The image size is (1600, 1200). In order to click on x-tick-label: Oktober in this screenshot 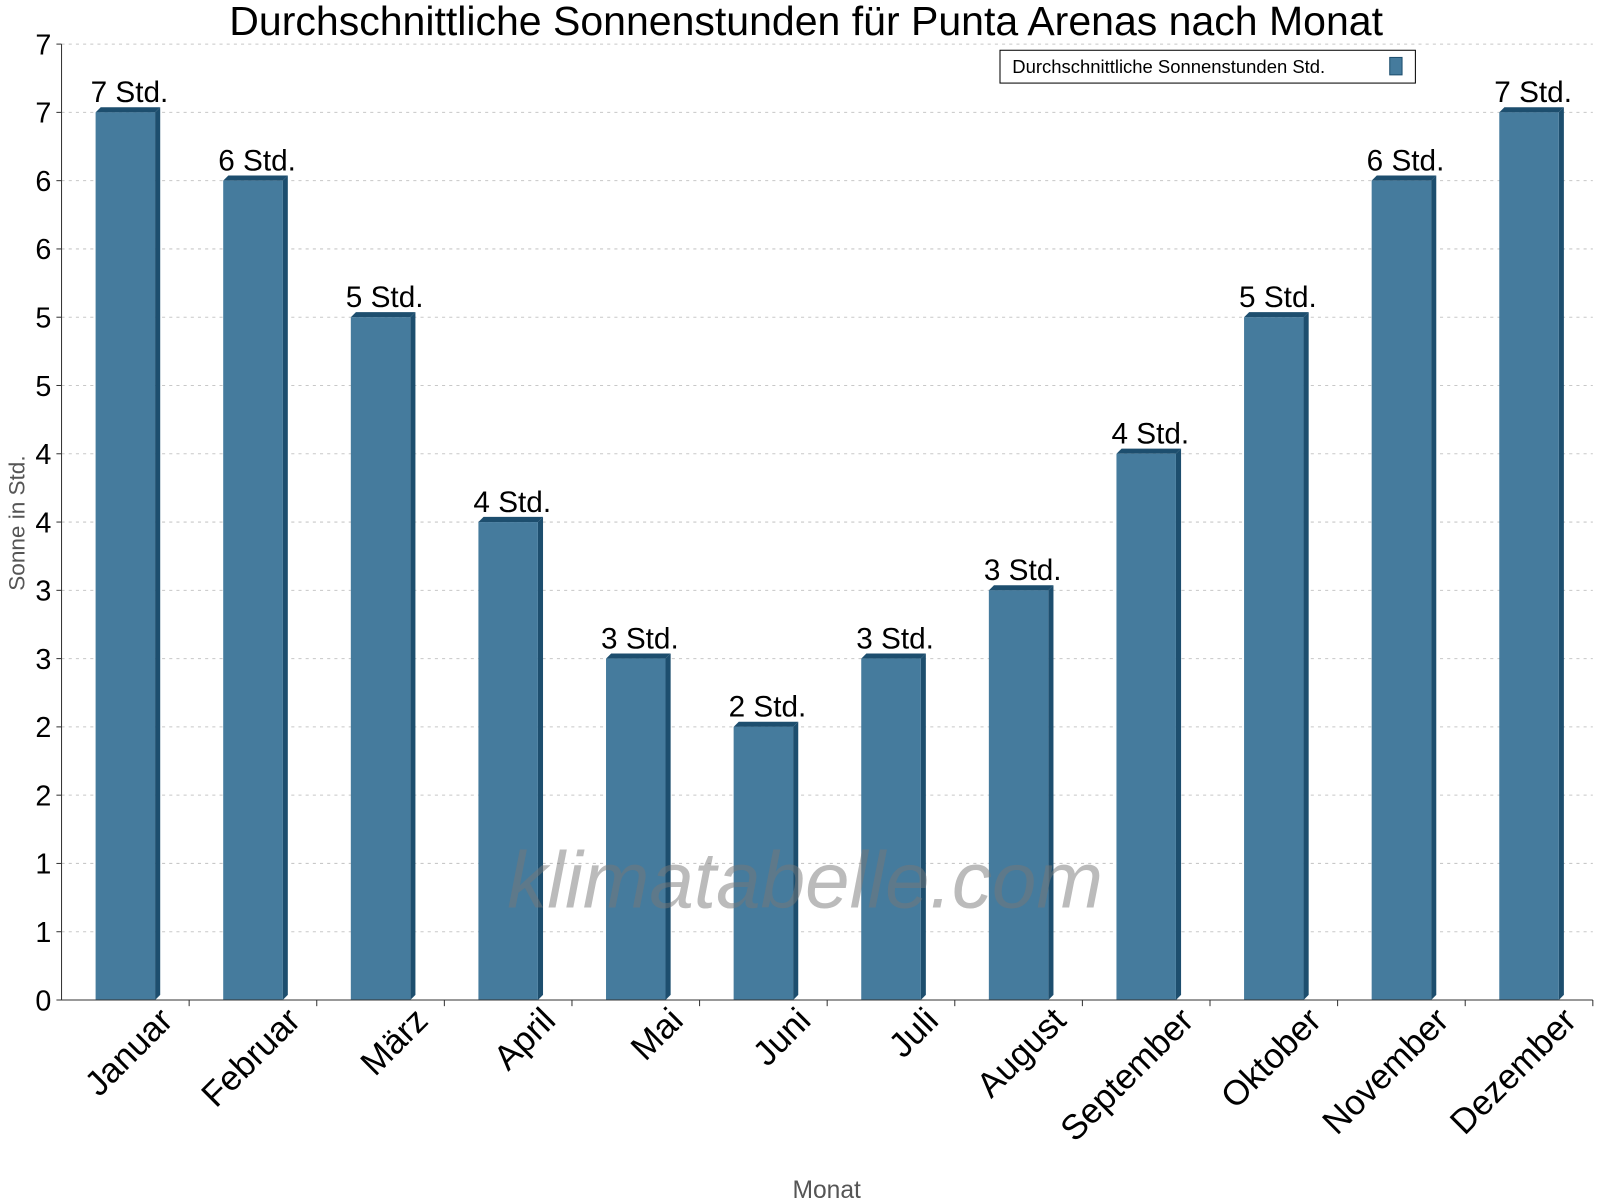, I will do `click(1271, 1058)`.